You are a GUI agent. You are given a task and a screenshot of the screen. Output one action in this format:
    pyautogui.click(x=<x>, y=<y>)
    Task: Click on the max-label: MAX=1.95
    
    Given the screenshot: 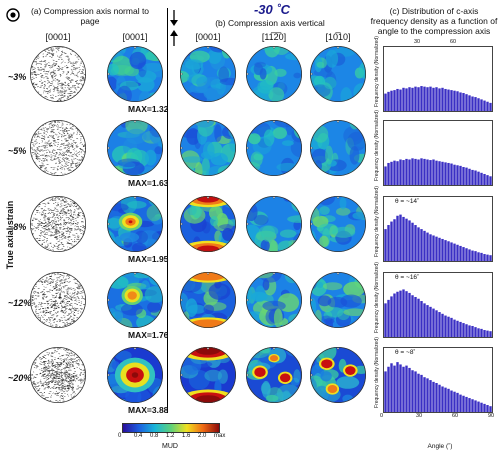 What is the action you would take?
    pyautogui.click(x=148, y=259)
    